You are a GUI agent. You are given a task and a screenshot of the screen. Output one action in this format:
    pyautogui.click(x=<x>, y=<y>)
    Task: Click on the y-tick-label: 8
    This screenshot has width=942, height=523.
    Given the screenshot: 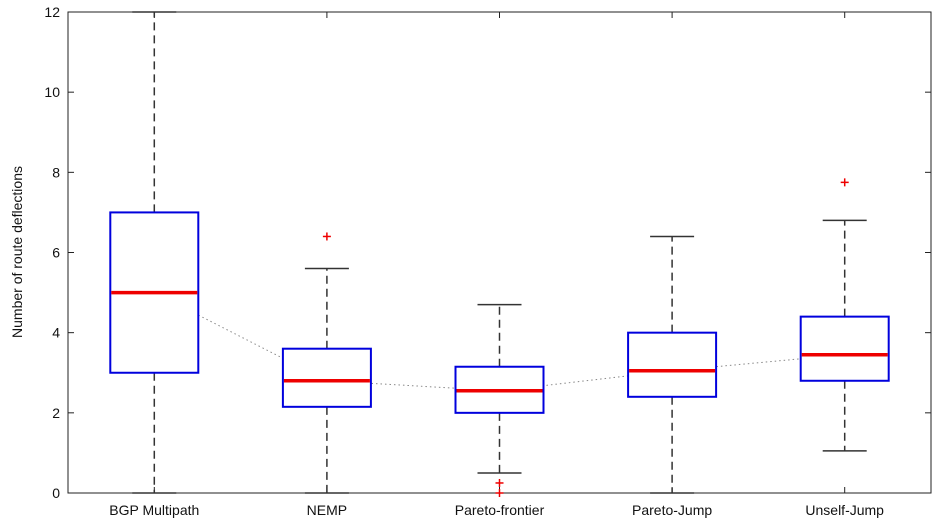 What is the action you would take?
    pyautogui.click(x=56, y=172)
    